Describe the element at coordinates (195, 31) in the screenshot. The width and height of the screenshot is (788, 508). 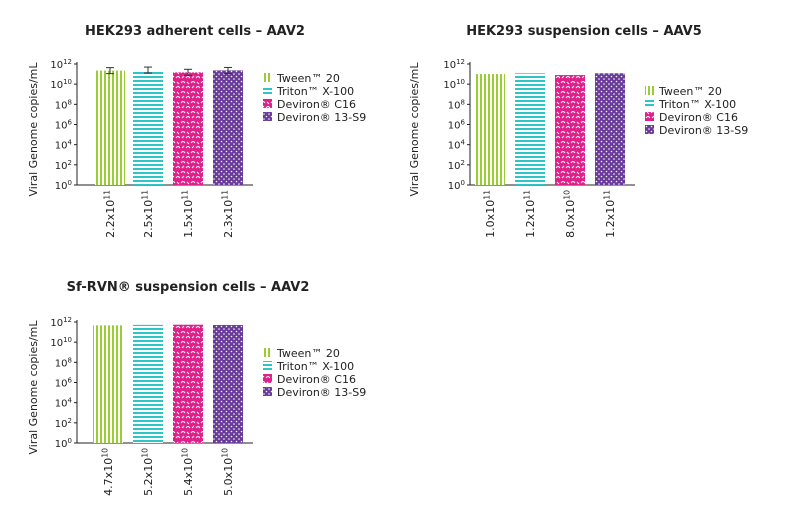
I see `chart-title: HEK293 adherent cells – AAV2` at that location.